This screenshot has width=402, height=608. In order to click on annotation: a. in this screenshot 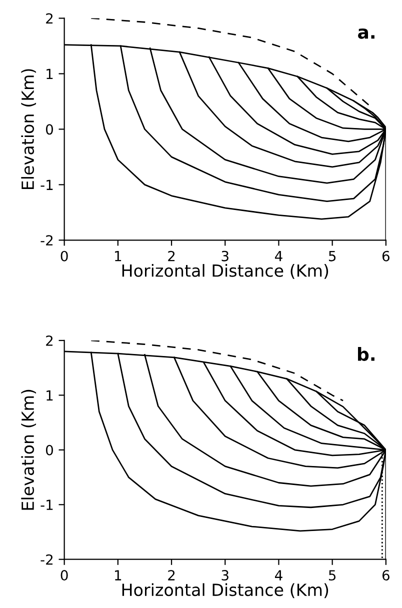, I will do `click(366, 33)`.